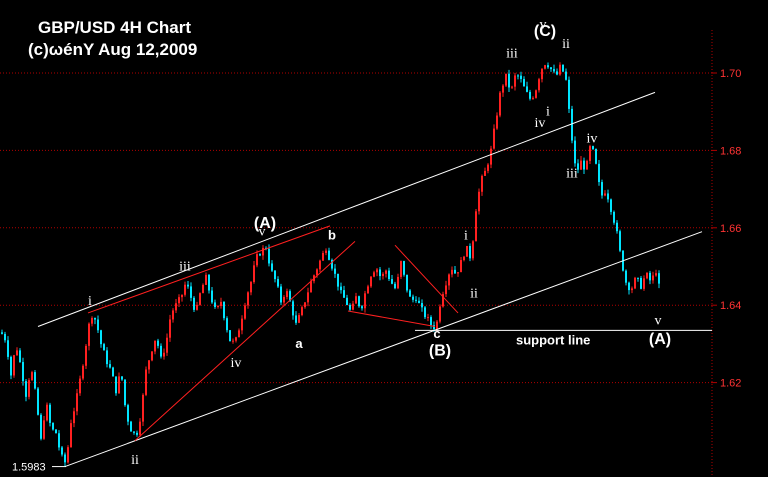  What do you see at coordinates (90, 301) in the screenshot?
I see `wave-label: i` at bounding box center [90, 301].